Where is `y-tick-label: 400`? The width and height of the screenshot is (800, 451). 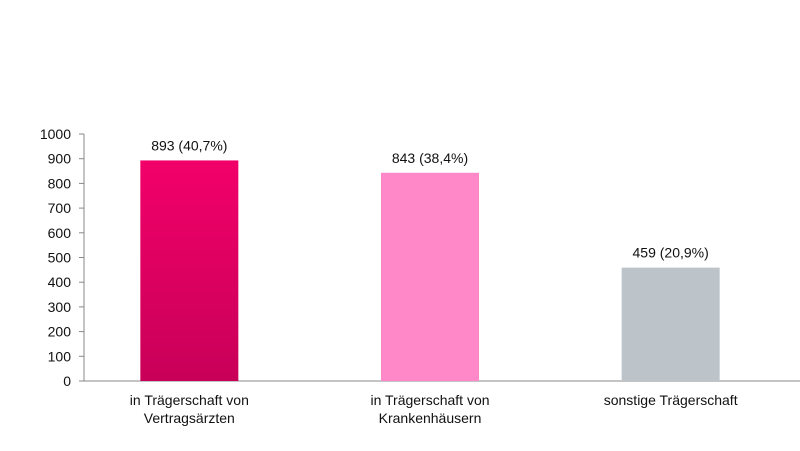
y-tick-label: 400 is located at coordinates (60, 282).